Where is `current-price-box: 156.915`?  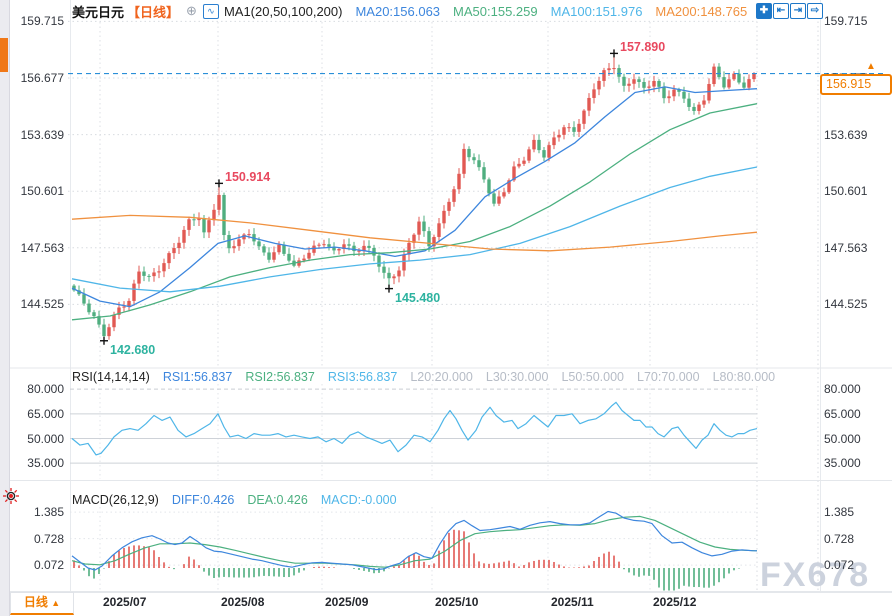
current-price-box: 156.915 is located at coordinates (856, 84).